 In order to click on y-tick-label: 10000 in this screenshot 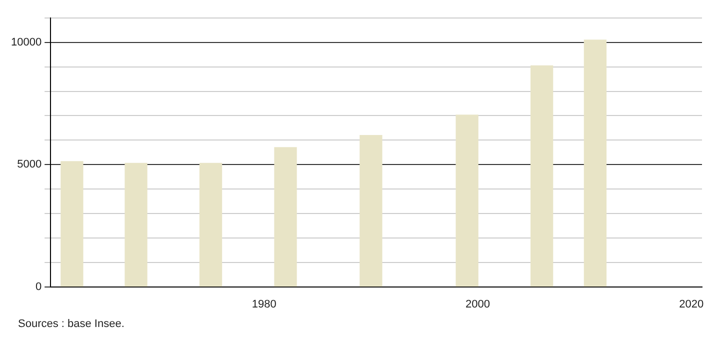, I will do `click(26, 42)`.